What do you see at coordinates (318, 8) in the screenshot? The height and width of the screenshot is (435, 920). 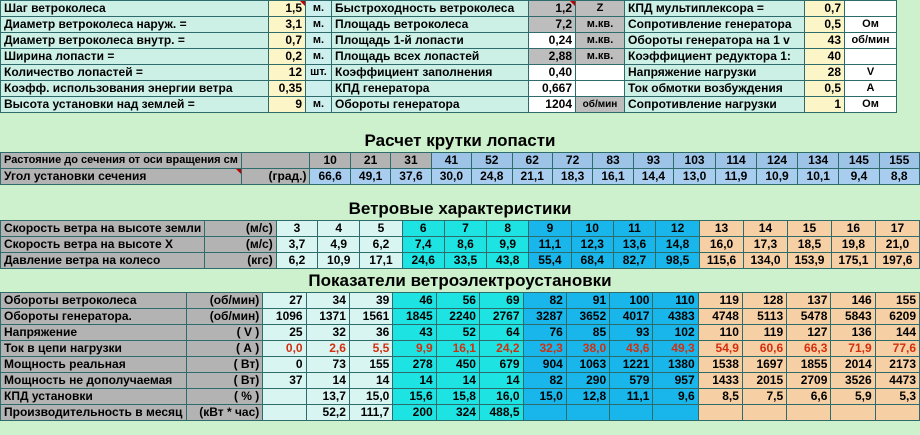 I see `param-unit-left: м.` at bounding box center [318, 8].